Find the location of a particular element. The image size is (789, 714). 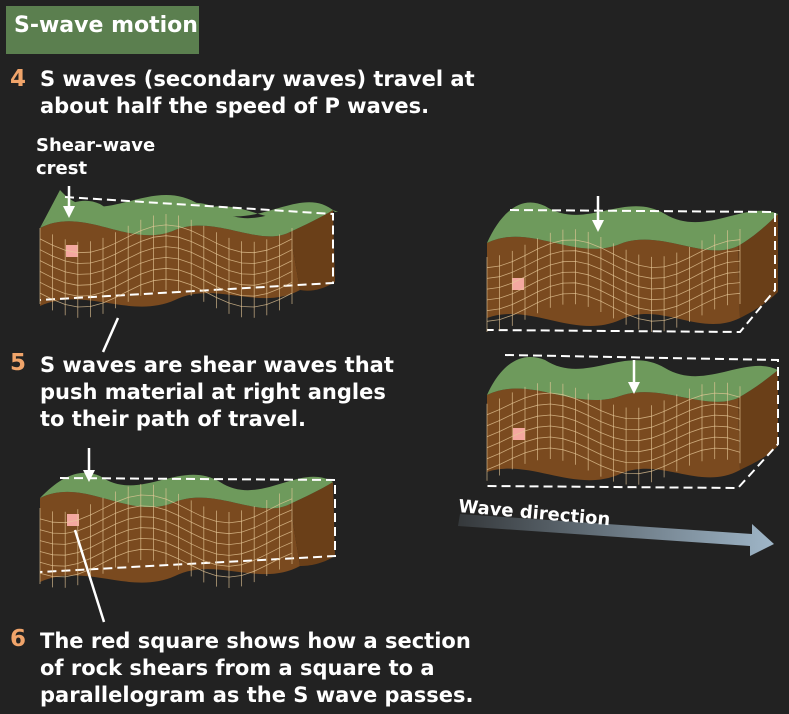

block-4-side is located at coordinates (758, 420).